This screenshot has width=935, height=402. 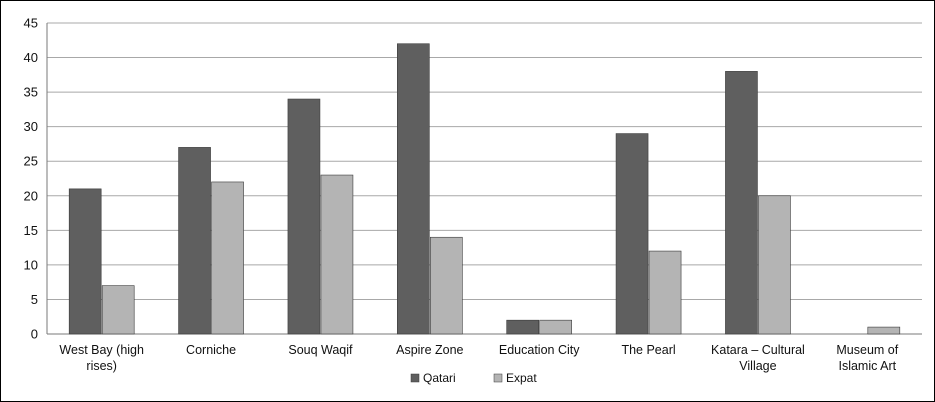 What do you see at coordinates (31, 195) in the screenshot?
I see `y-tick-label: 20` at bounding box center [31, 195].